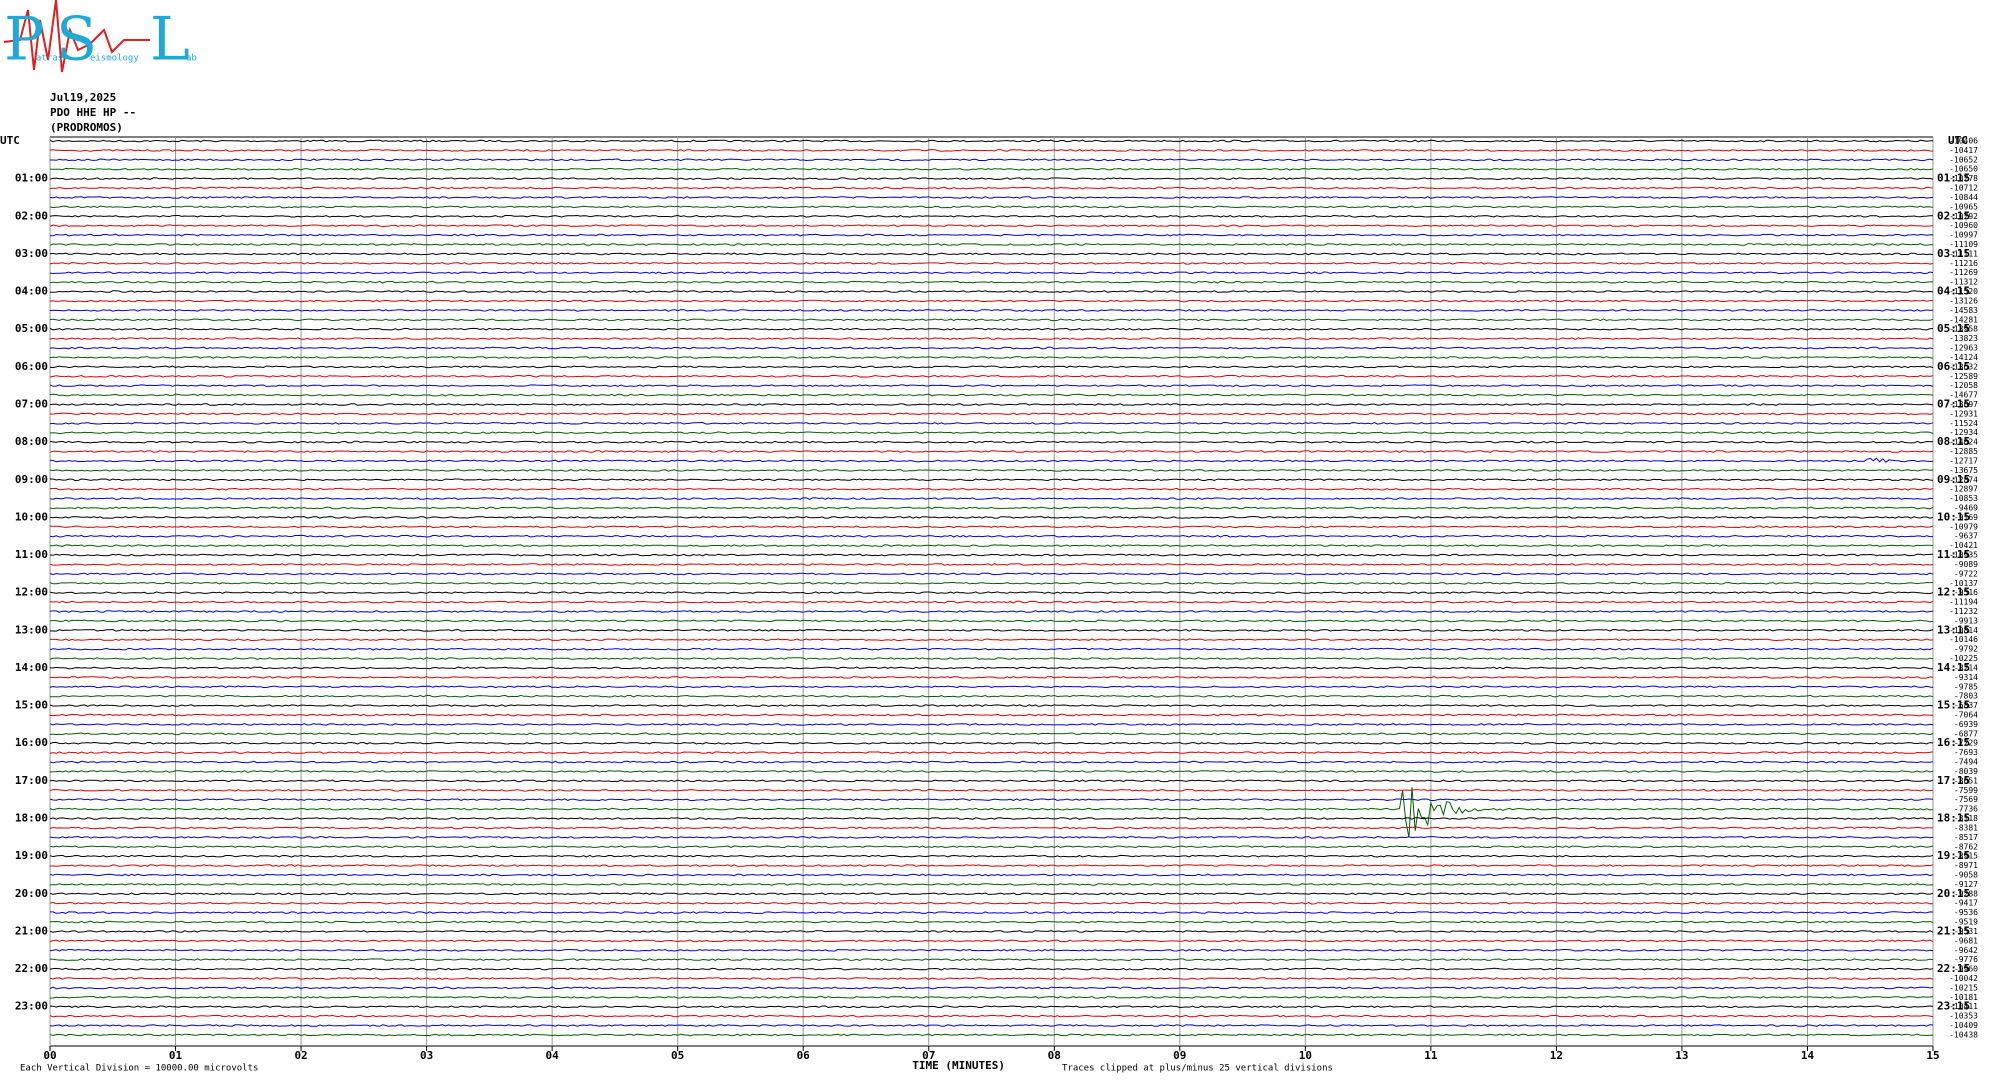 This screenshot has height=1080, width=2010. I want to click on row-label-right: 04:15, so click(1953, 291).